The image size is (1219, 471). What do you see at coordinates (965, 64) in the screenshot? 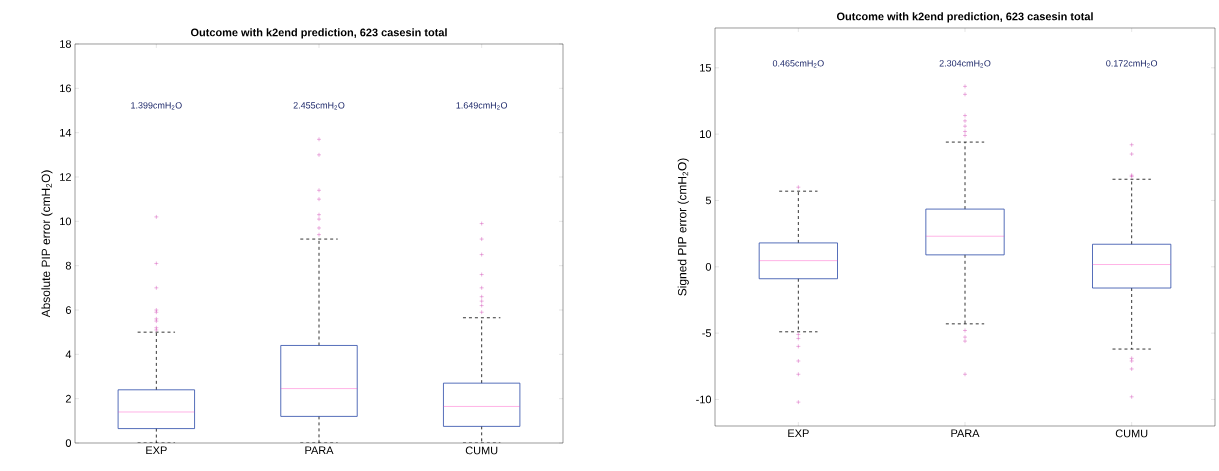
I see `annotation: 2.304cmH$_{2}$O` at bounding box center [965, 64].